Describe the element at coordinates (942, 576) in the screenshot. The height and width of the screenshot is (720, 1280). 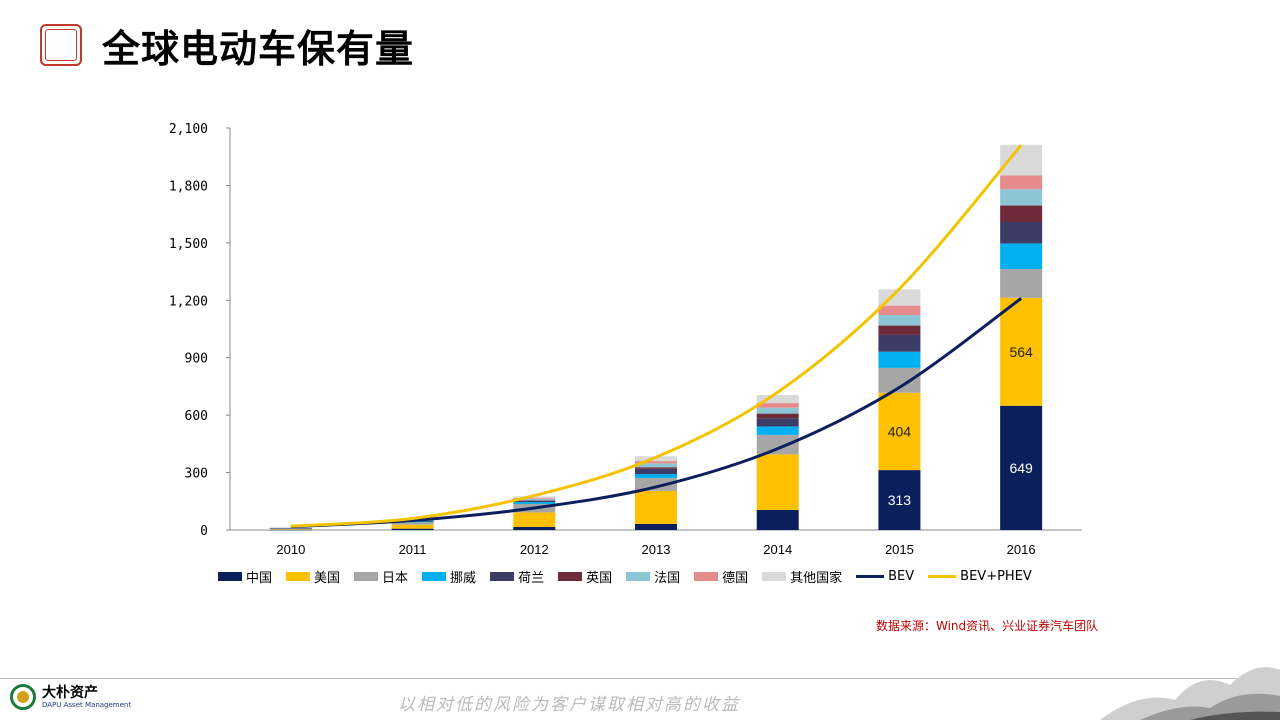
I see `legend-line-swatch` at that location.